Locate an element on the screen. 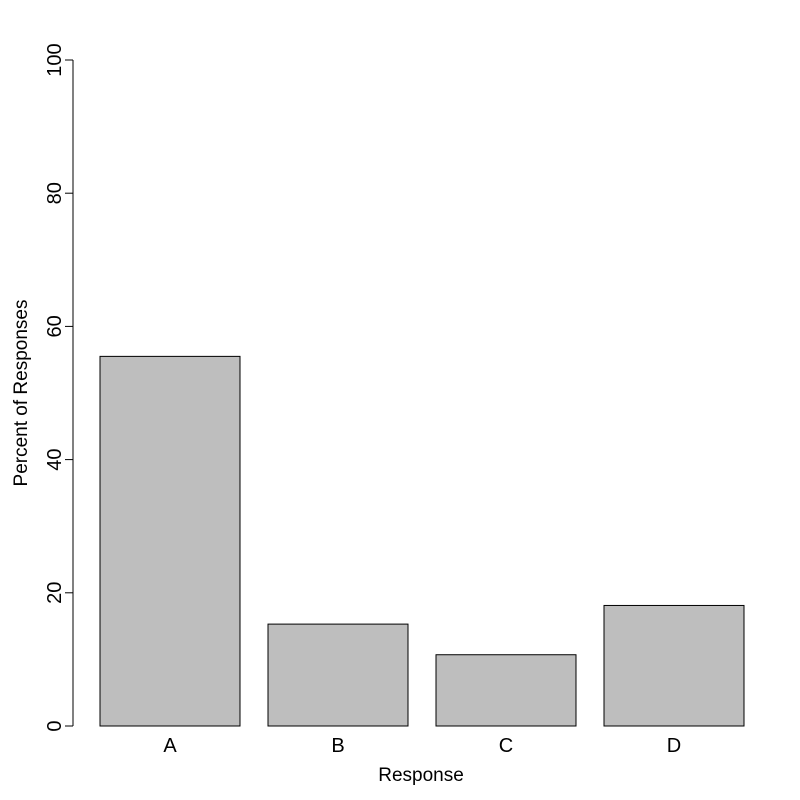  y-tick-label: 20 is located at coordinates (55, 593).